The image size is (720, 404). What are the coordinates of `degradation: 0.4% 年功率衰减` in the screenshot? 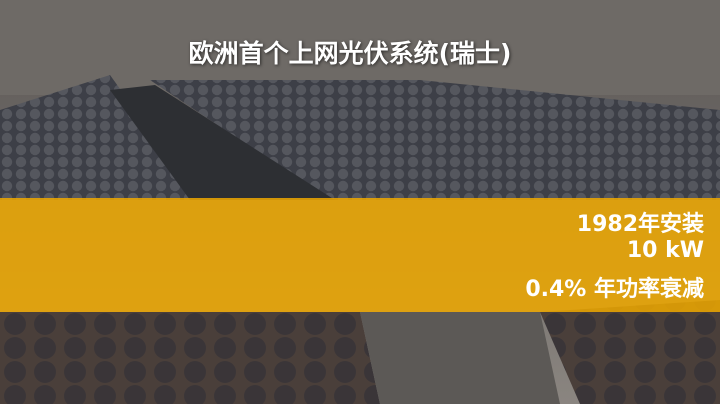 It's located at (614, 289).